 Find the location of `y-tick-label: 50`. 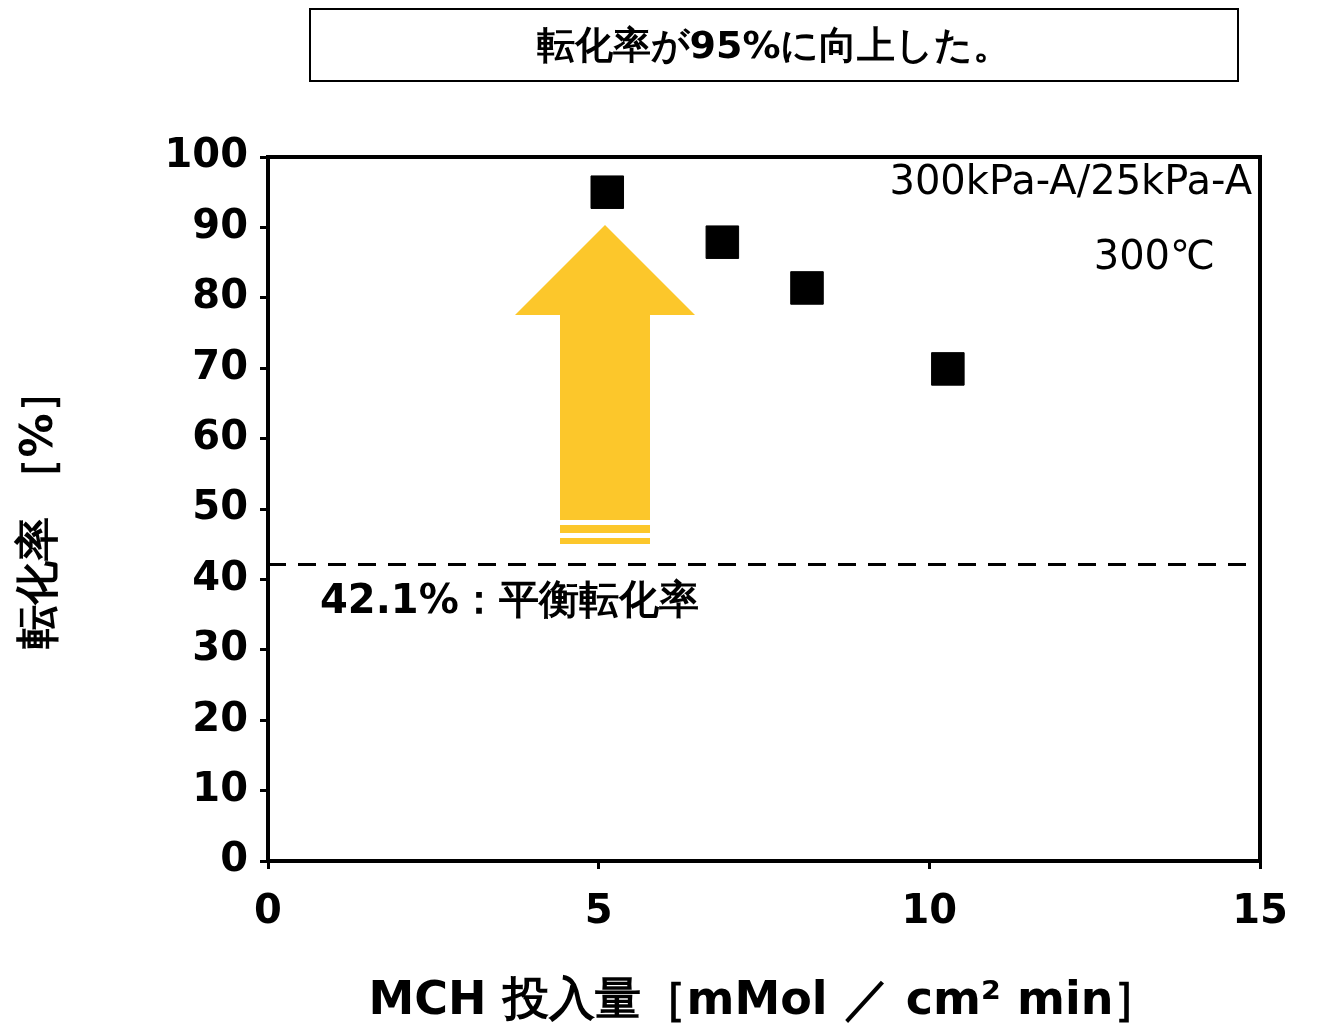

y-tick-label: 50 is located at coordinates (220, 505).